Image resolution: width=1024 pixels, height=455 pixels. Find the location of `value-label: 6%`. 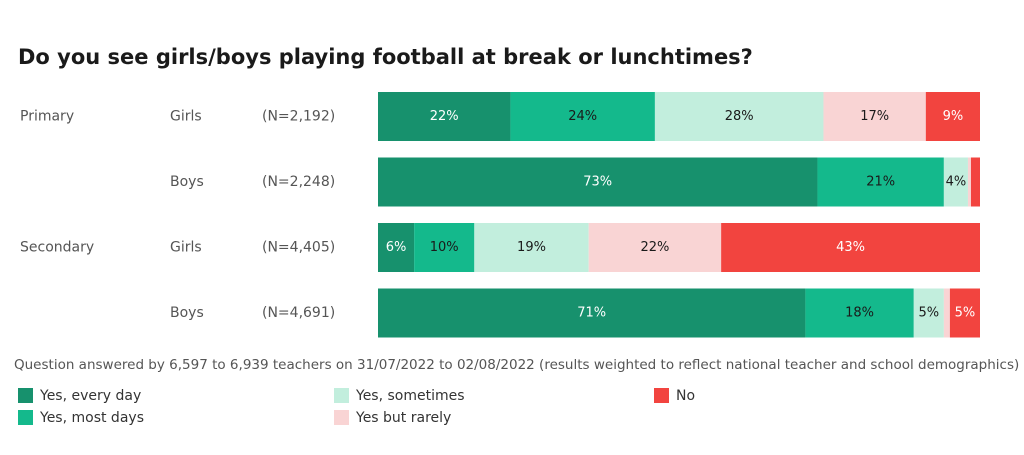

value-label: 6% is located at coordinates (396, 247).